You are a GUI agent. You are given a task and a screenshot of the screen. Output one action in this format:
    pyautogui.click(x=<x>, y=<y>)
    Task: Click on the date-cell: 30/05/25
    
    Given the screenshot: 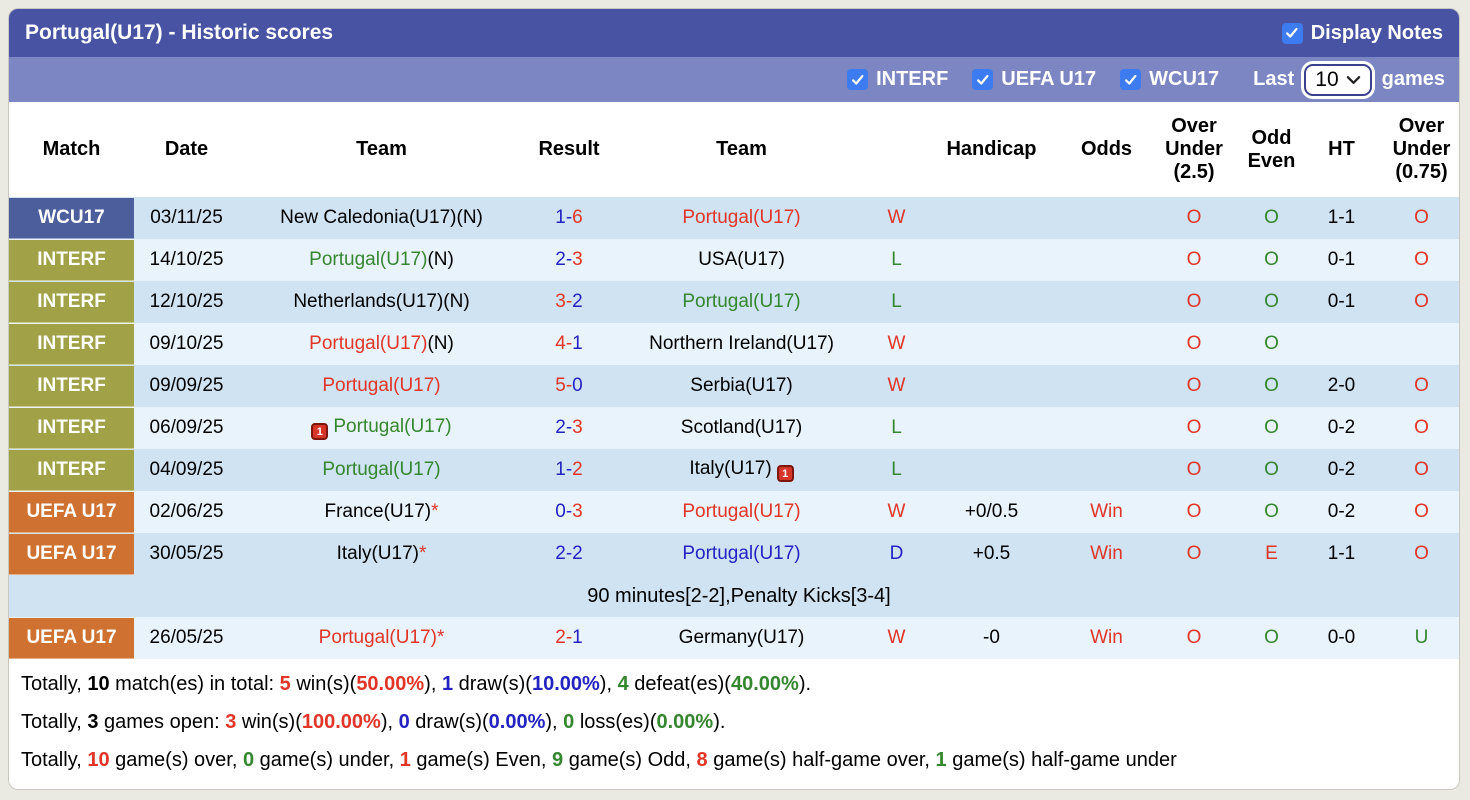 What is the action you would take?
    pyautogui.click(x=186, y=554)
    